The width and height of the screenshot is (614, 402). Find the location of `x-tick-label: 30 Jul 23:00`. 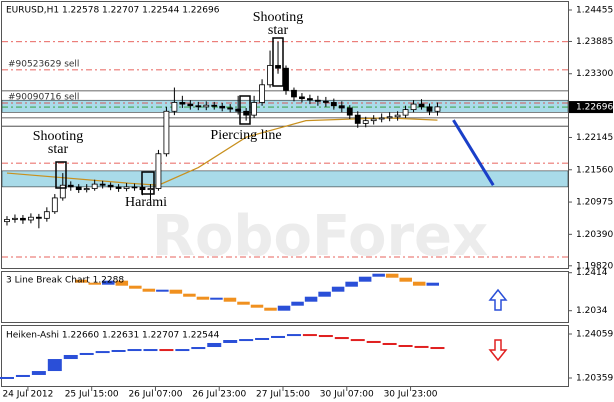

x-tick-label: 30 Jul 23:00 is located at coordinates (411, 395).